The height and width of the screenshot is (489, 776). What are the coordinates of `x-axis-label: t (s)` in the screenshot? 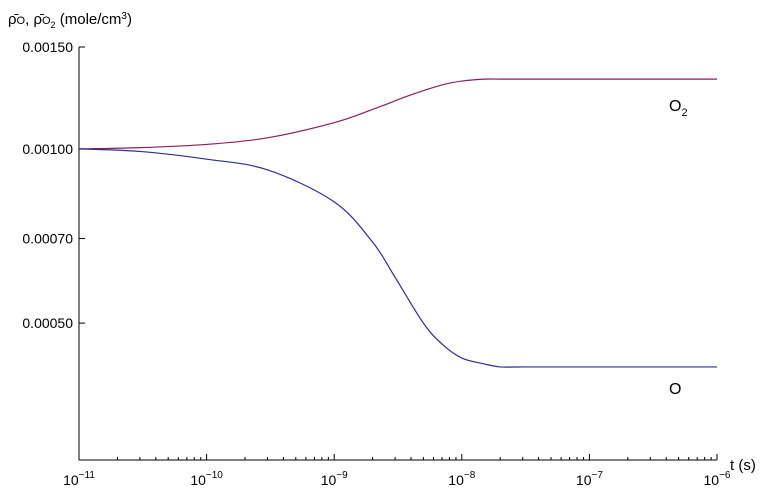 It's located at (743, 465).